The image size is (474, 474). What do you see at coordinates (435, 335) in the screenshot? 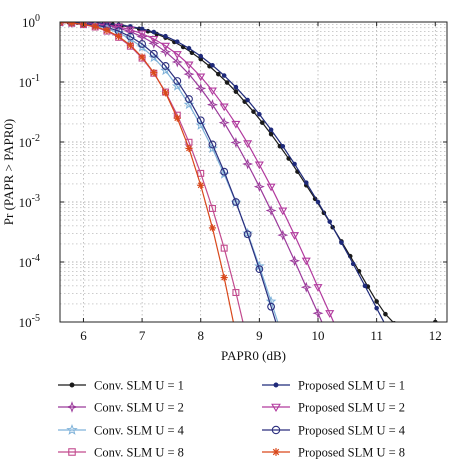
I see `x-tick-label: 12` at bounding box center [435, 335].